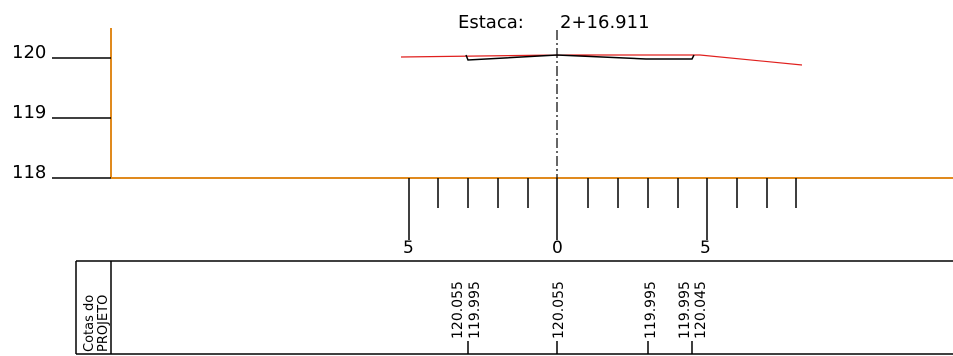 The image size is (953, 356). What do you see at coordinates (89, 323) in the screenshot?
I see `row-header-line-1: Cotas do` at bounding box center [89, 323].